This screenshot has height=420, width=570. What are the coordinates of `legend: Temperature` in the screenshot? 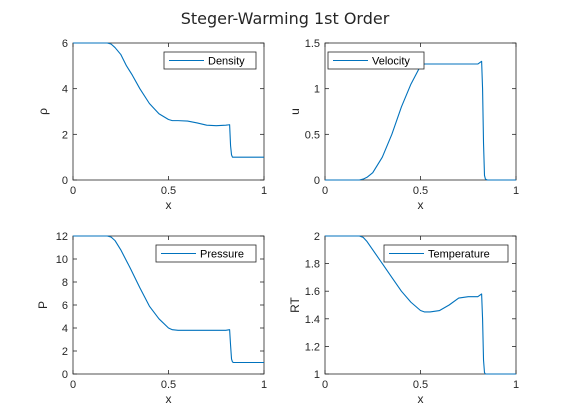 It's located at (446, 253).